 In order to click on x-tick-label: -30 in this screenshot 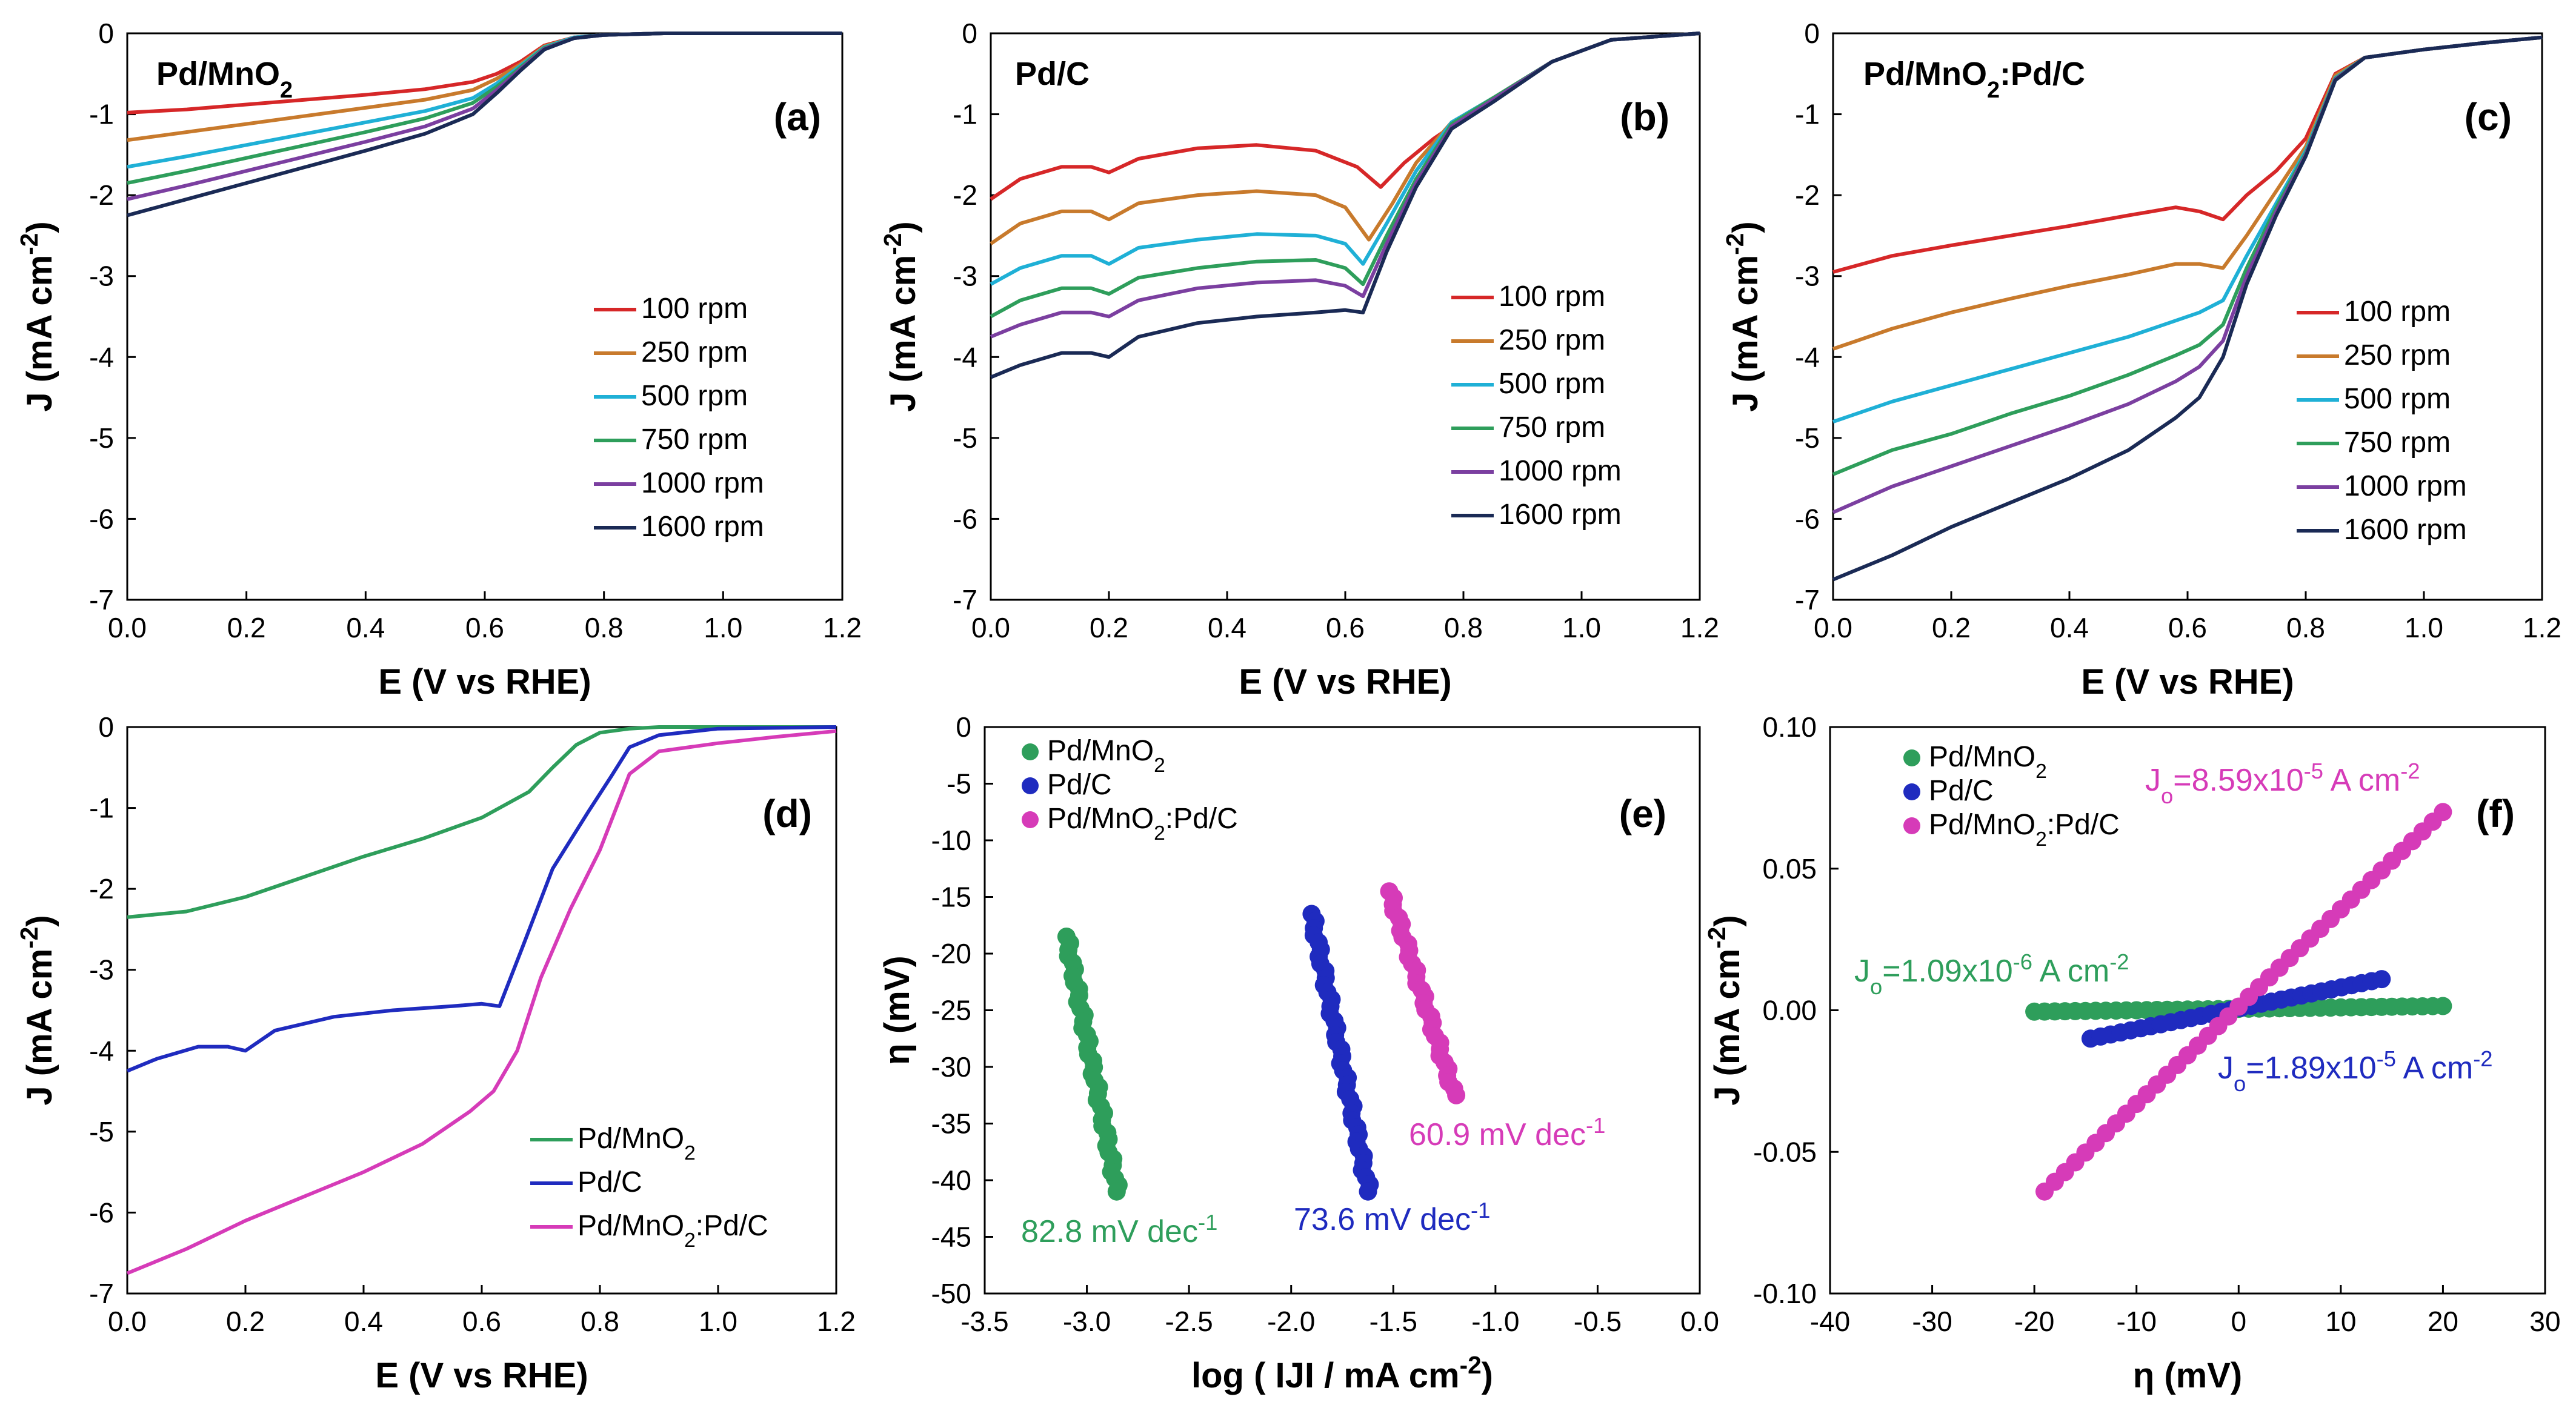, I will do `click(1932, 1321)`.